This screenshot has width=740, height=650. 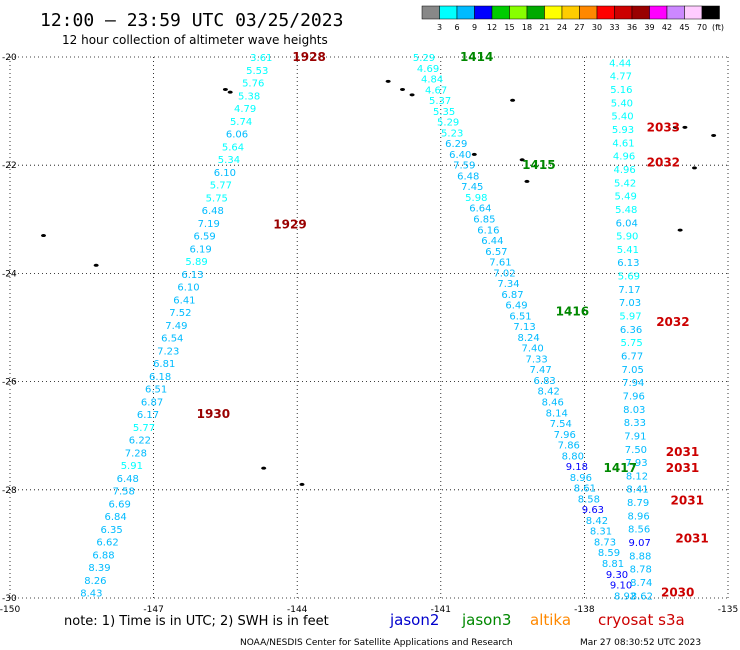 I want to click on data-label: 8.41, so click(x=637, y=490).